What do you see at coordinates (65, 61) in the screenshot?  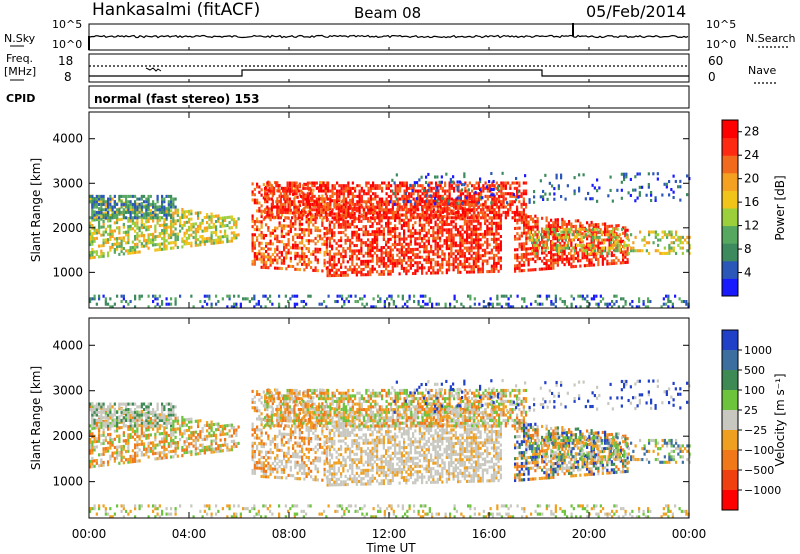 I see `freq-left-top: 18` at bounding box center [65, 61].